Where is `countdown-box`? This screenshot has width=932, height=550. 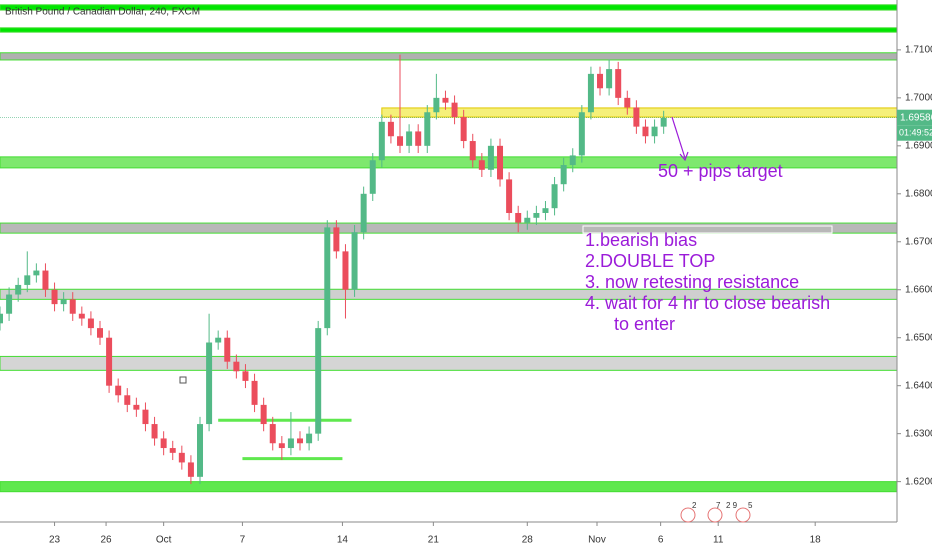
countdown-box is located at coordinates (914, 133).